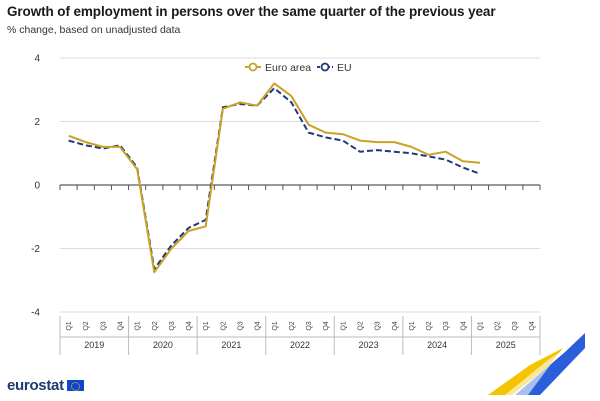 This screenshot has width=600, height=401. What do you see at coordinates (344, 68) in the screenshot?
I see `legend-label: EU` at bounding box center [344, 68].